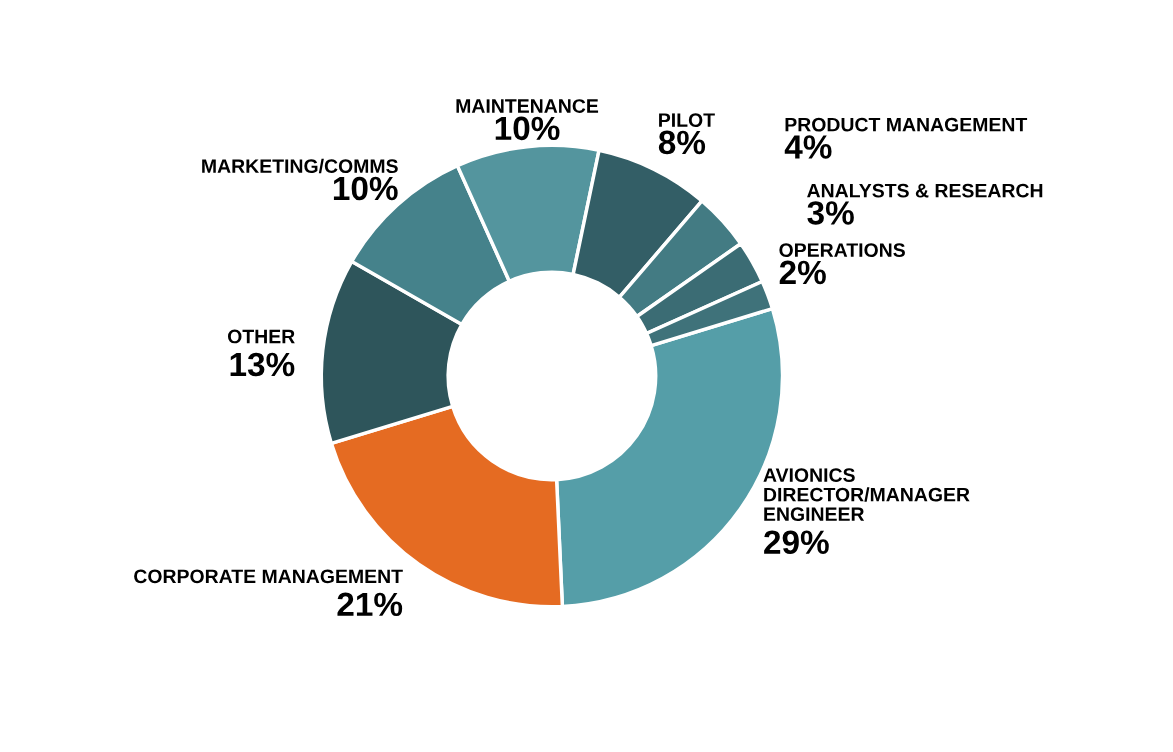 This screenshot has height=752, width=1173. I want to click on data-label: 3%, so click(830, 213).